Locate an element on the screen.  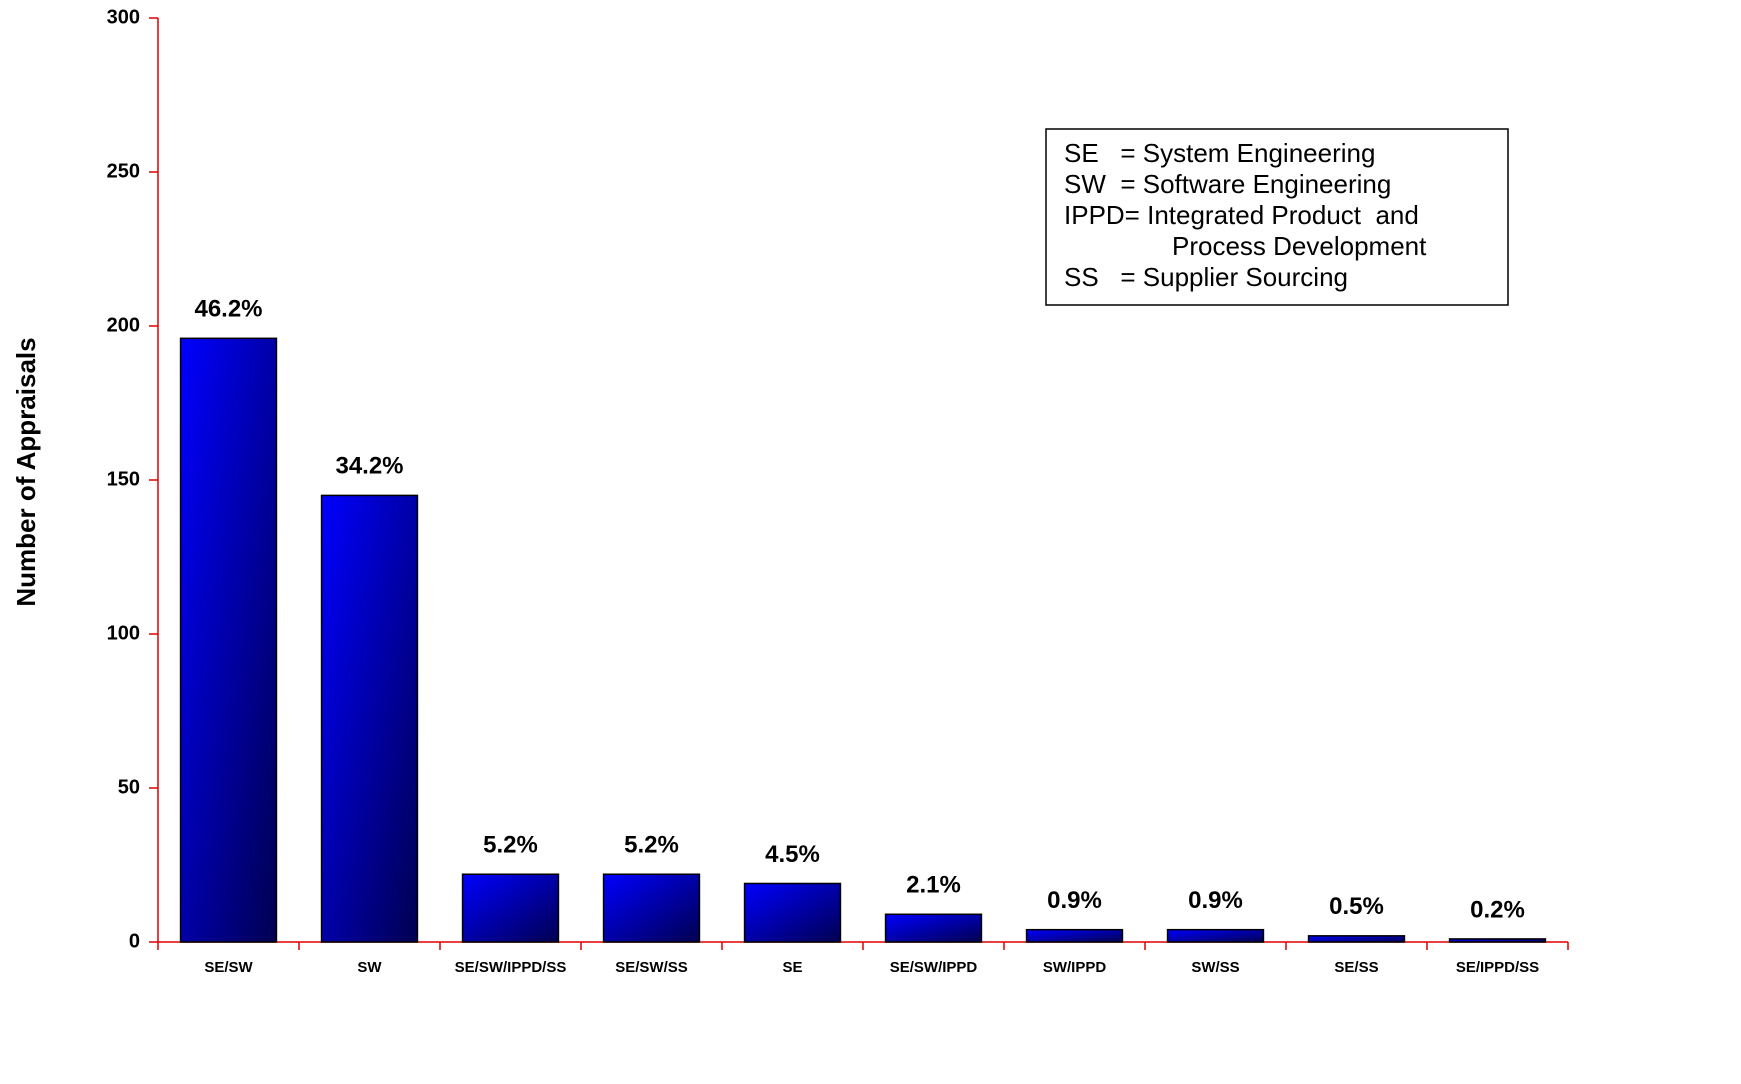
note-line: SW = Software Engineering is located at coordinates (1227, 184).